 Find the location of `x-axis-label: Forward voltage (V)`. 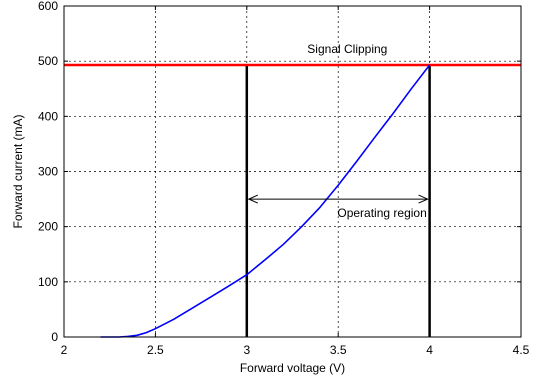

x-axis-label: Forward voltage (V) is located at coordinates (292, 368).